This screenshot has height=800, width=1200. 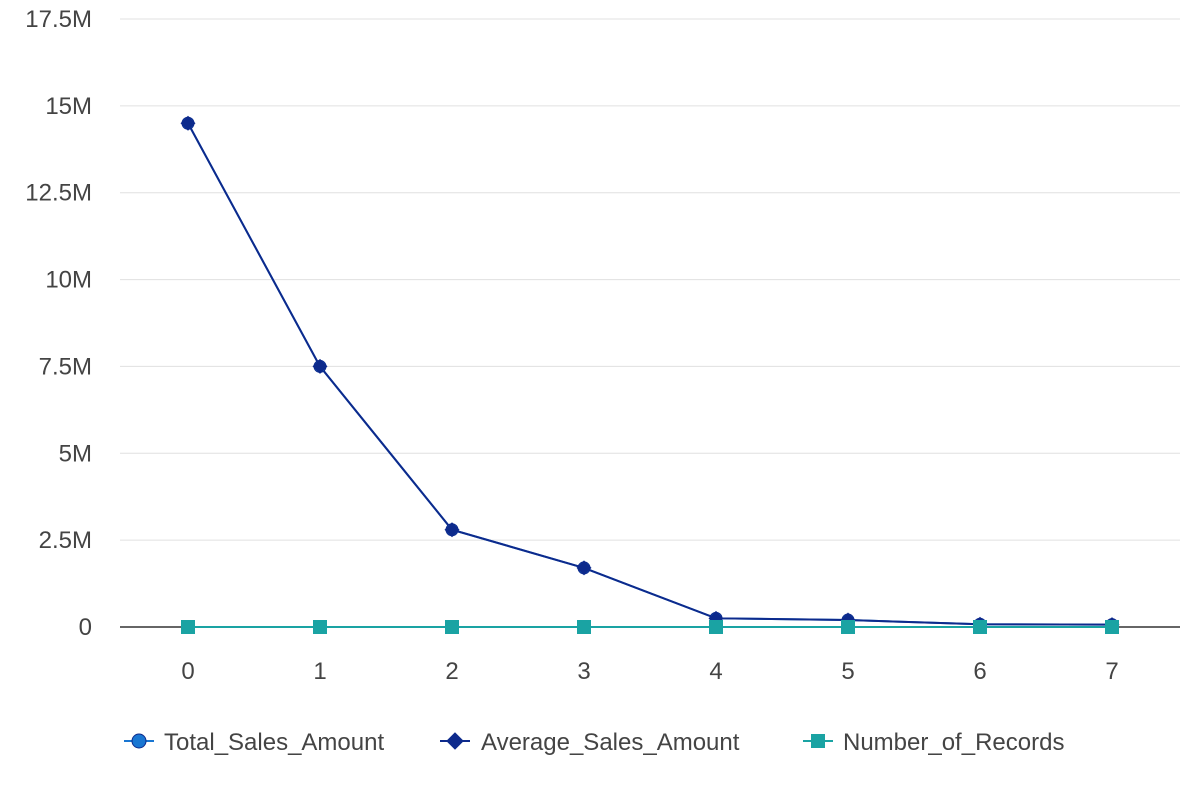 What do you see at coordinates (65, 540) in the screenshot?
I see `y-tick-label: 2.5M` at bounding box center [65, 540].